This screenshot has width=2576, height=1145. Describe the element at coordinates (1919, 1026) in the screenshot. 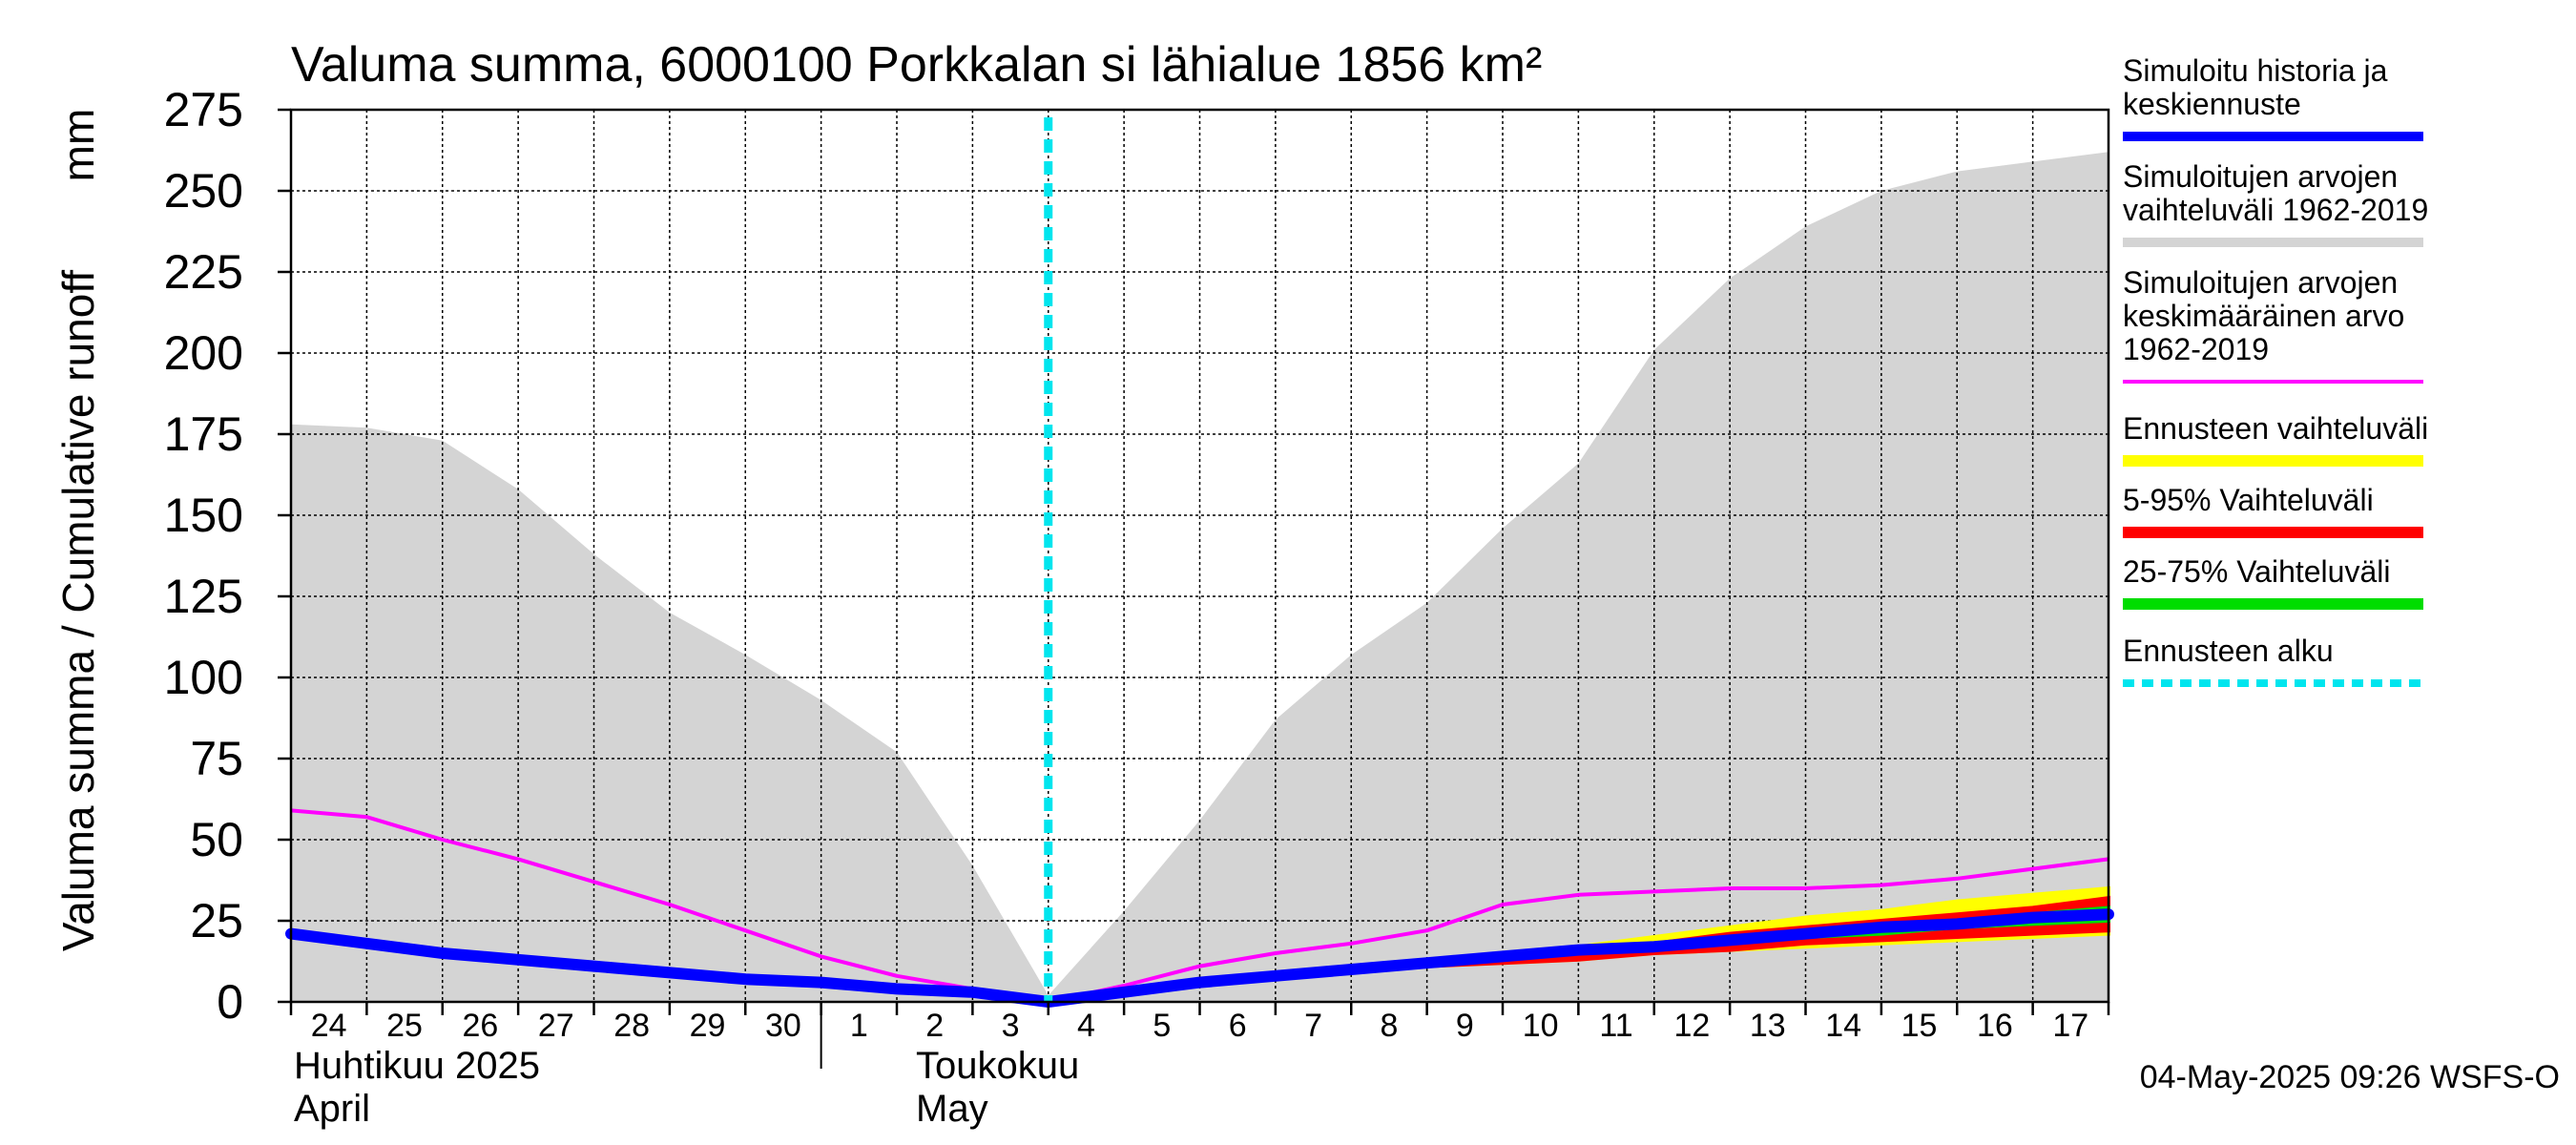

I see `x-tick-label-15: 15` at that location.